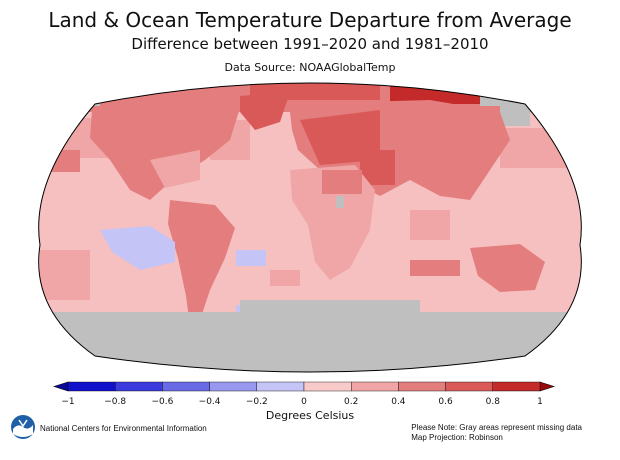 This screenshot has width=620, height=460. Describe the element at coordinates (507, 268) in the screenshot. I see `australia-land` at that location.